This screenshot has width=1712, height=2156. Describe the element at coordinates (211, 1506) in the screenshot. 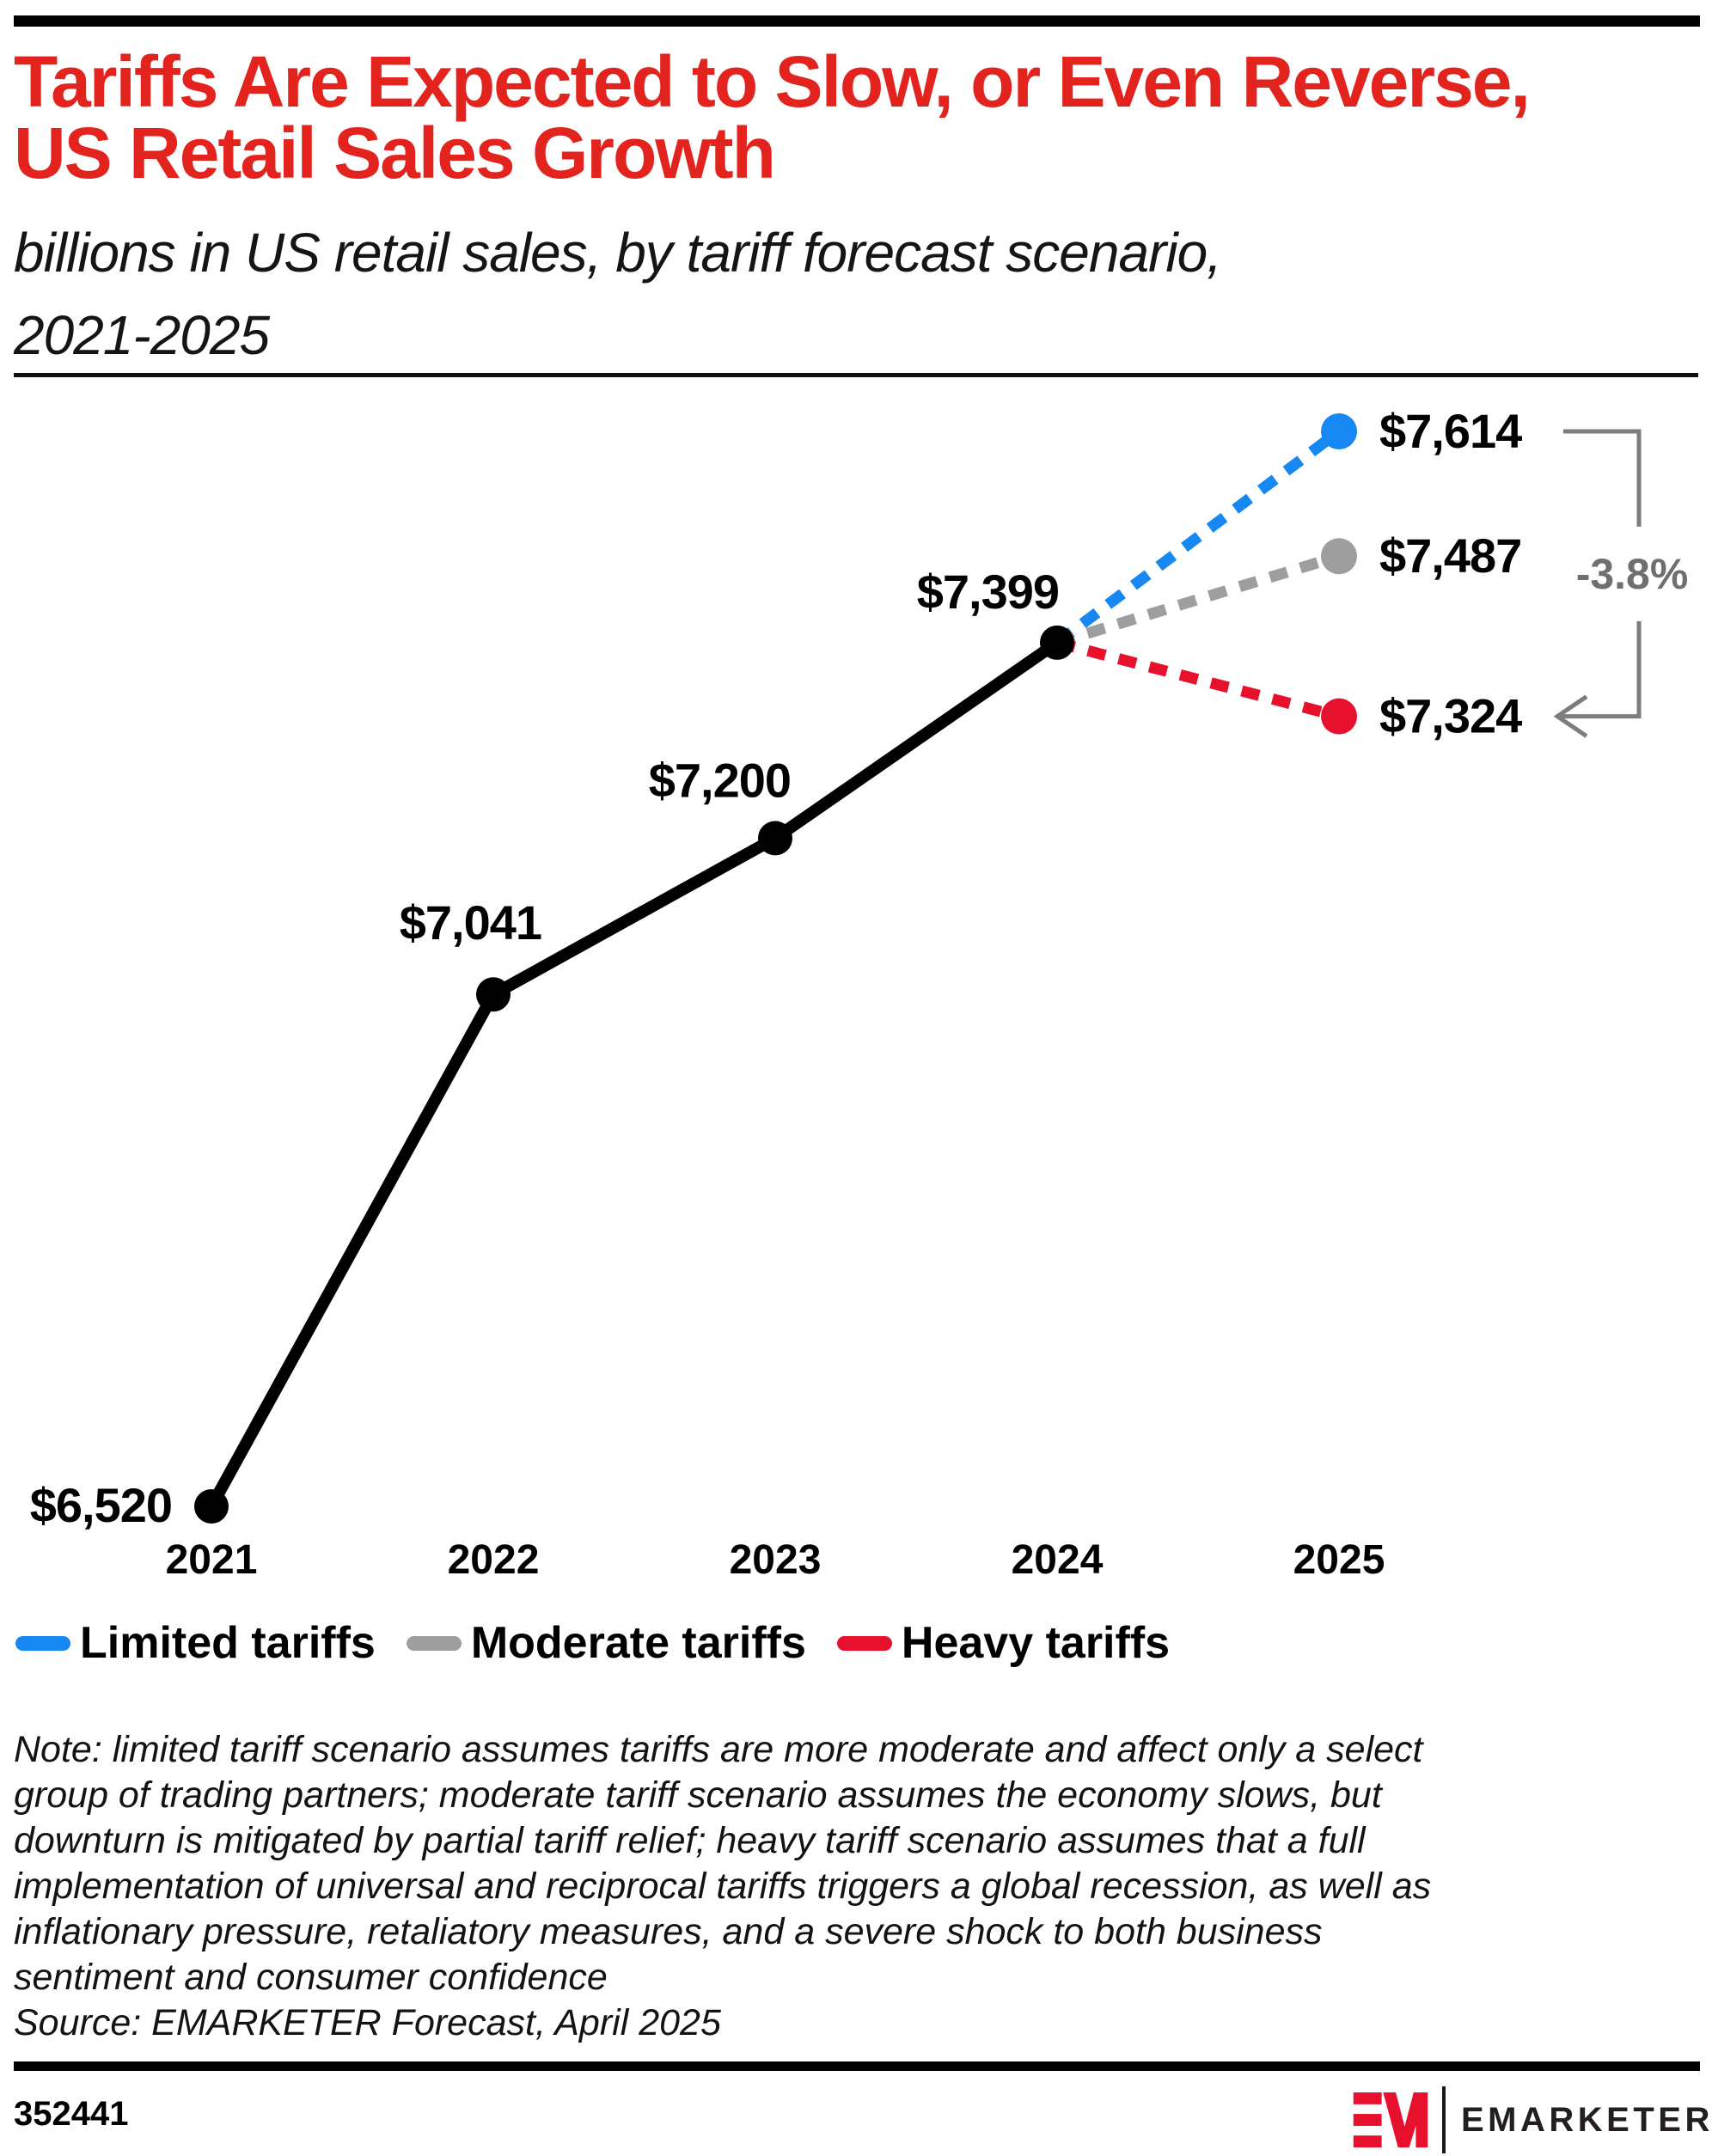

I see `data-dot-2021` at that location.